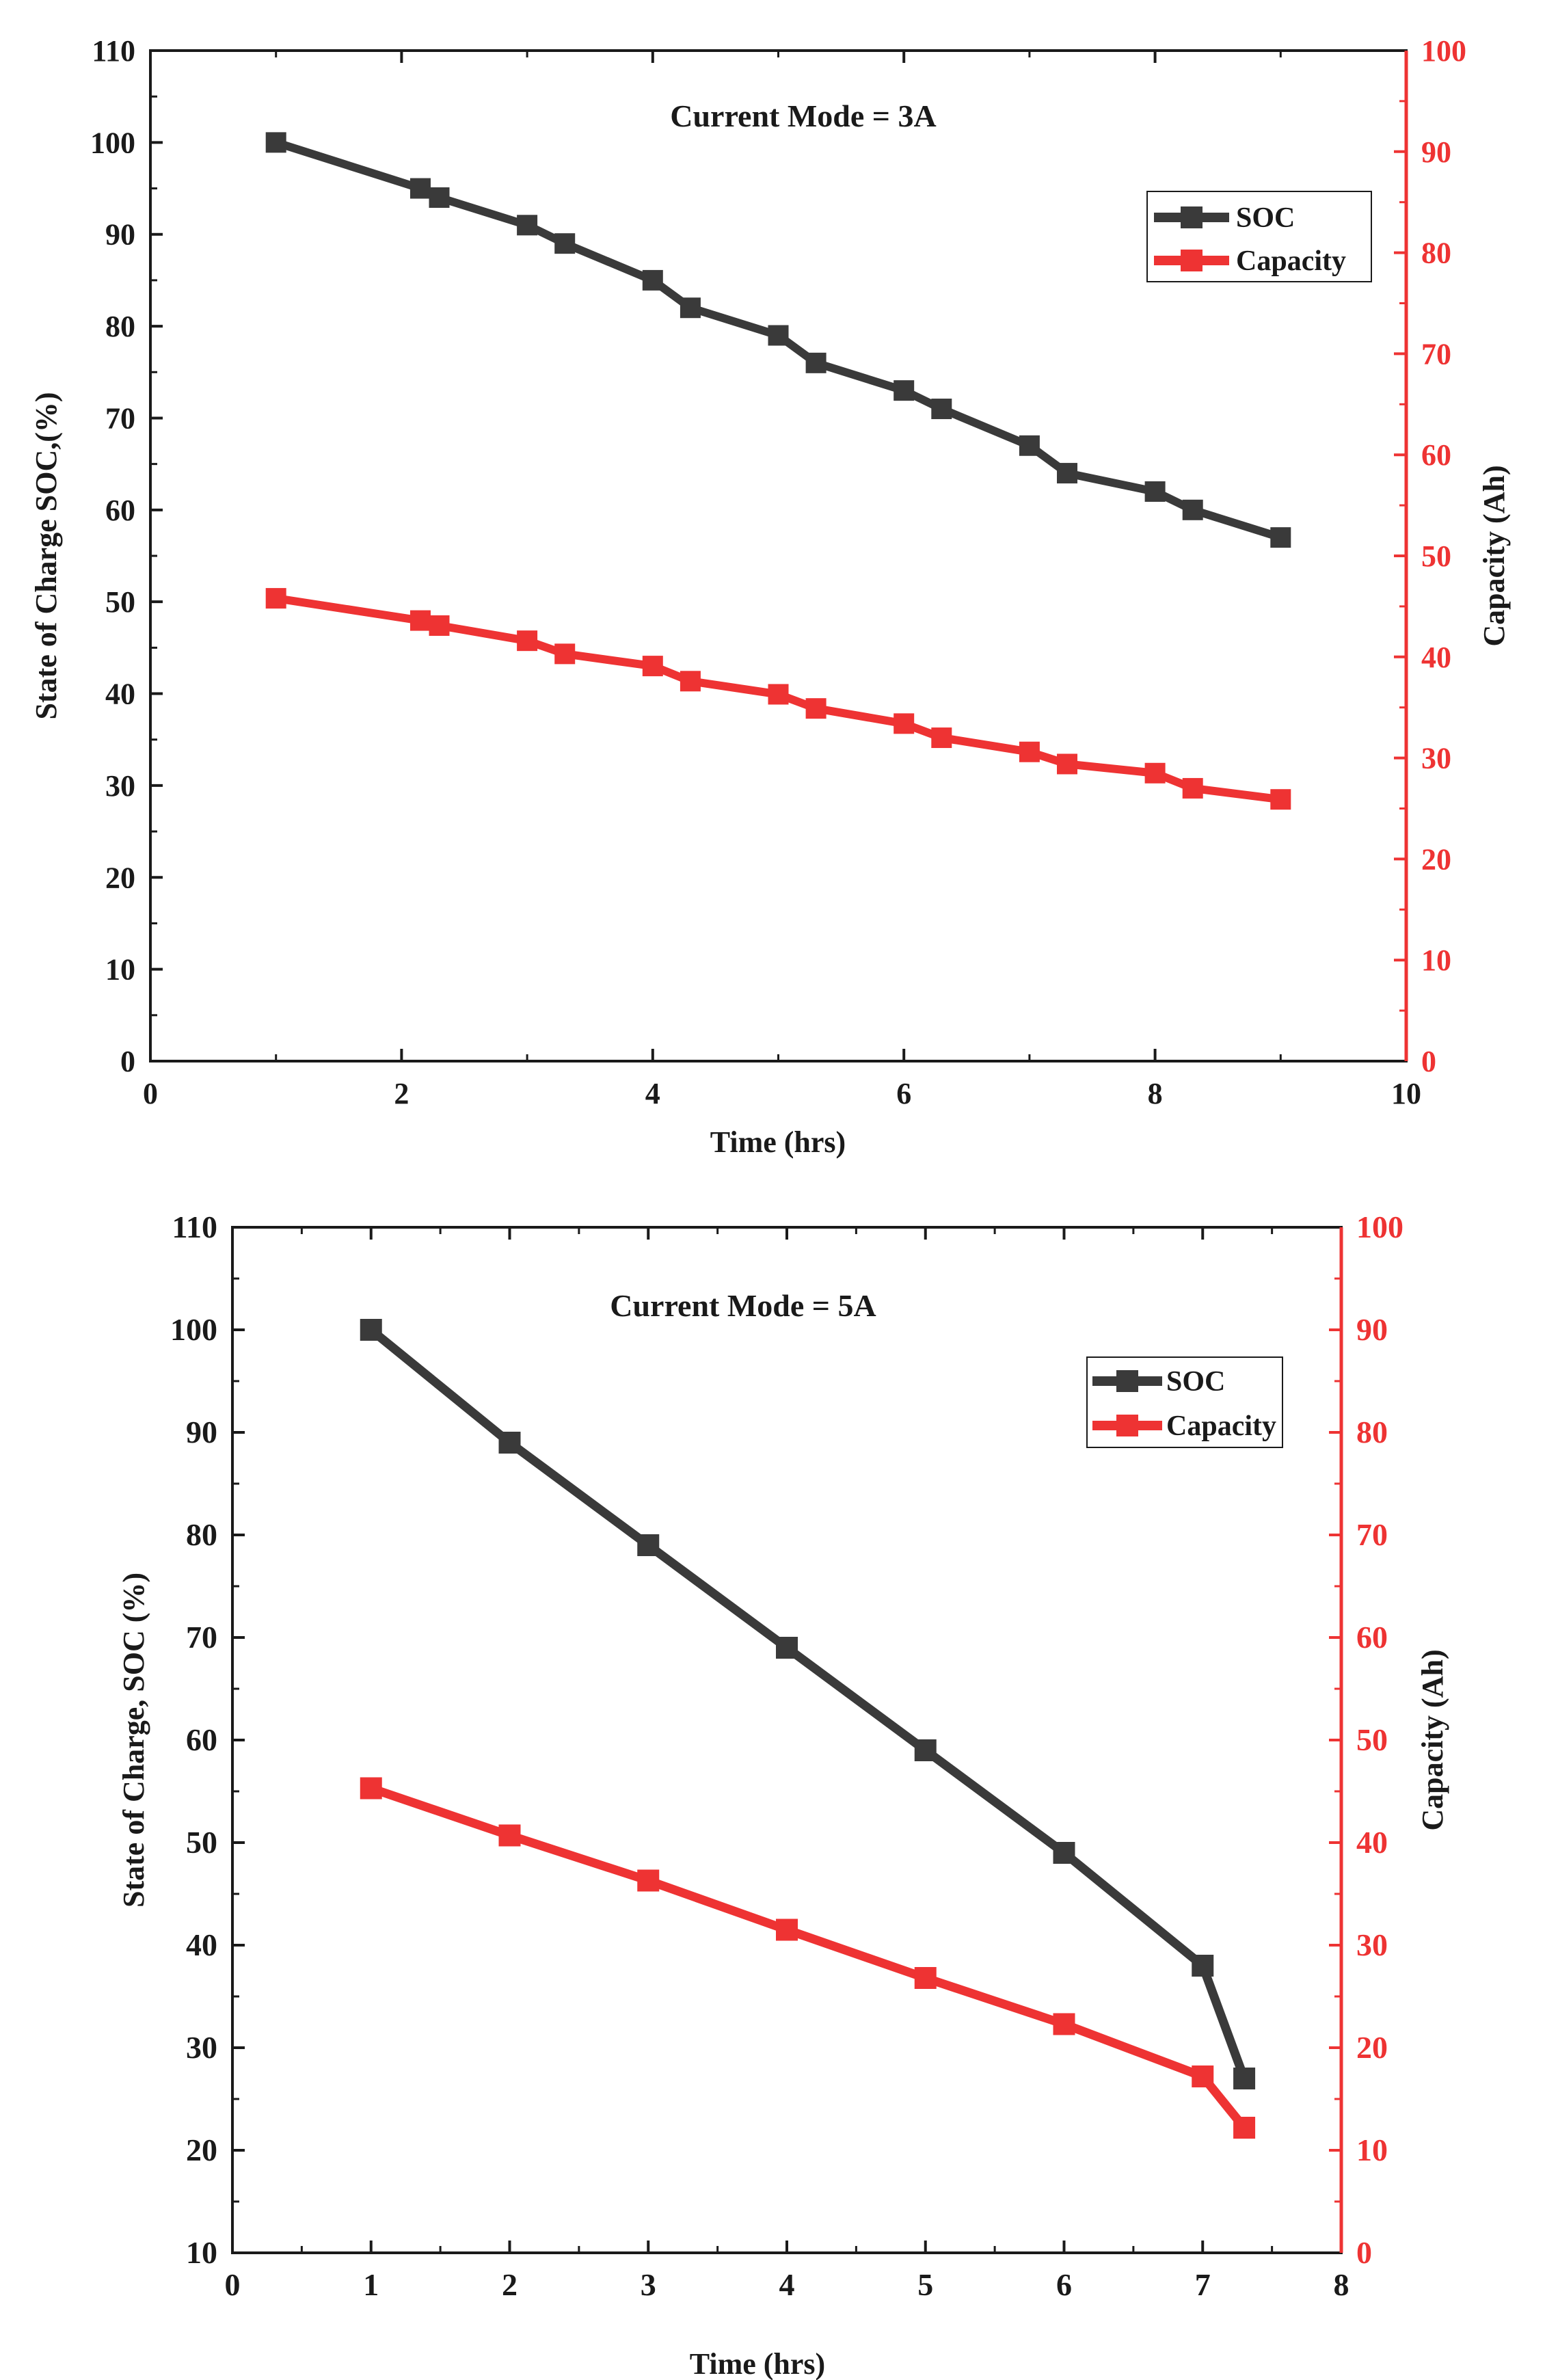 Image resolution: width=1545 pixels, height=2380 pixels. Describe the element at coordinates (120, 235) in the screenshot. I see `y-left-tick-label: 90` at that location.